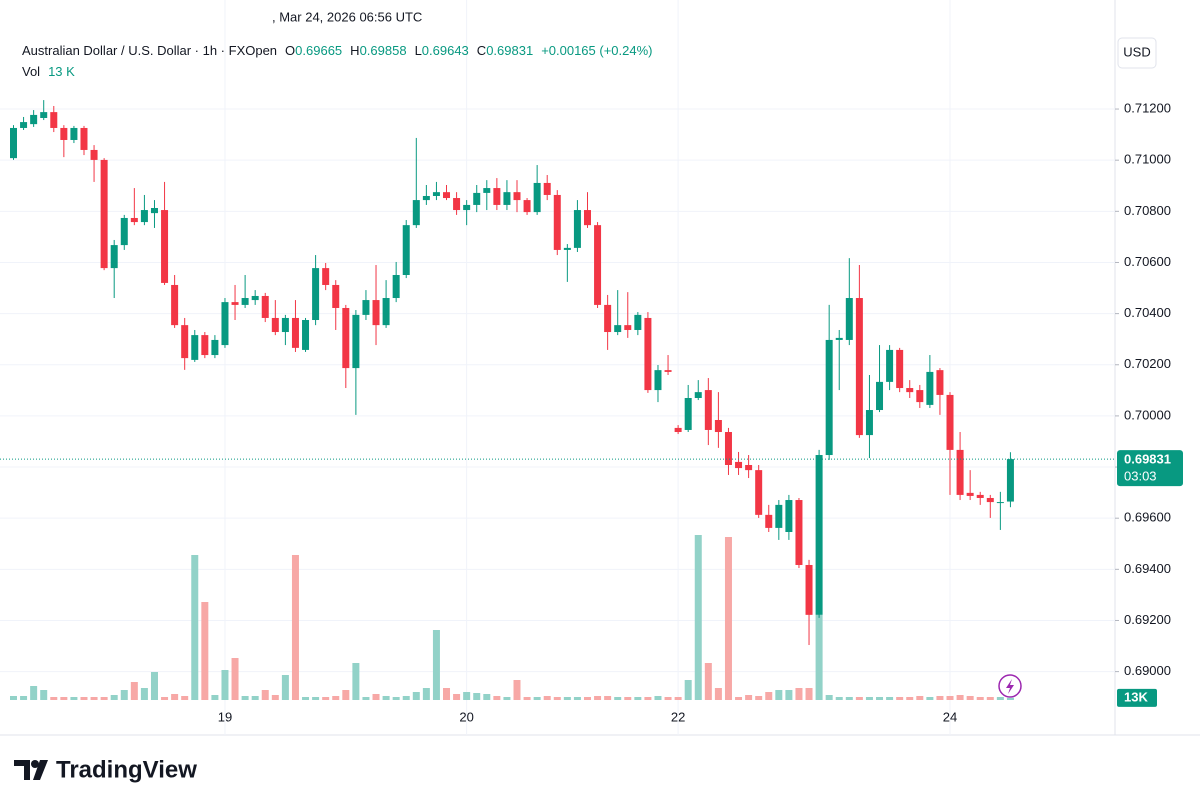 Image resolution: width=1200 pixels, height=806 pixels. What do you see at coordinates (31, 770) in the screenshot?
I see `logo` at bounding box center [31, 770].